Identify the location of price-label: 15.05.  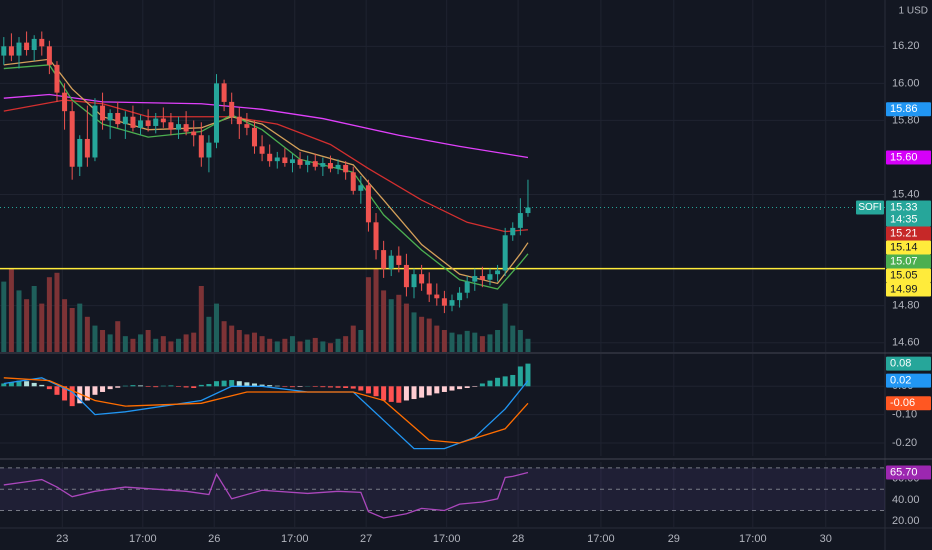
(904, 275).